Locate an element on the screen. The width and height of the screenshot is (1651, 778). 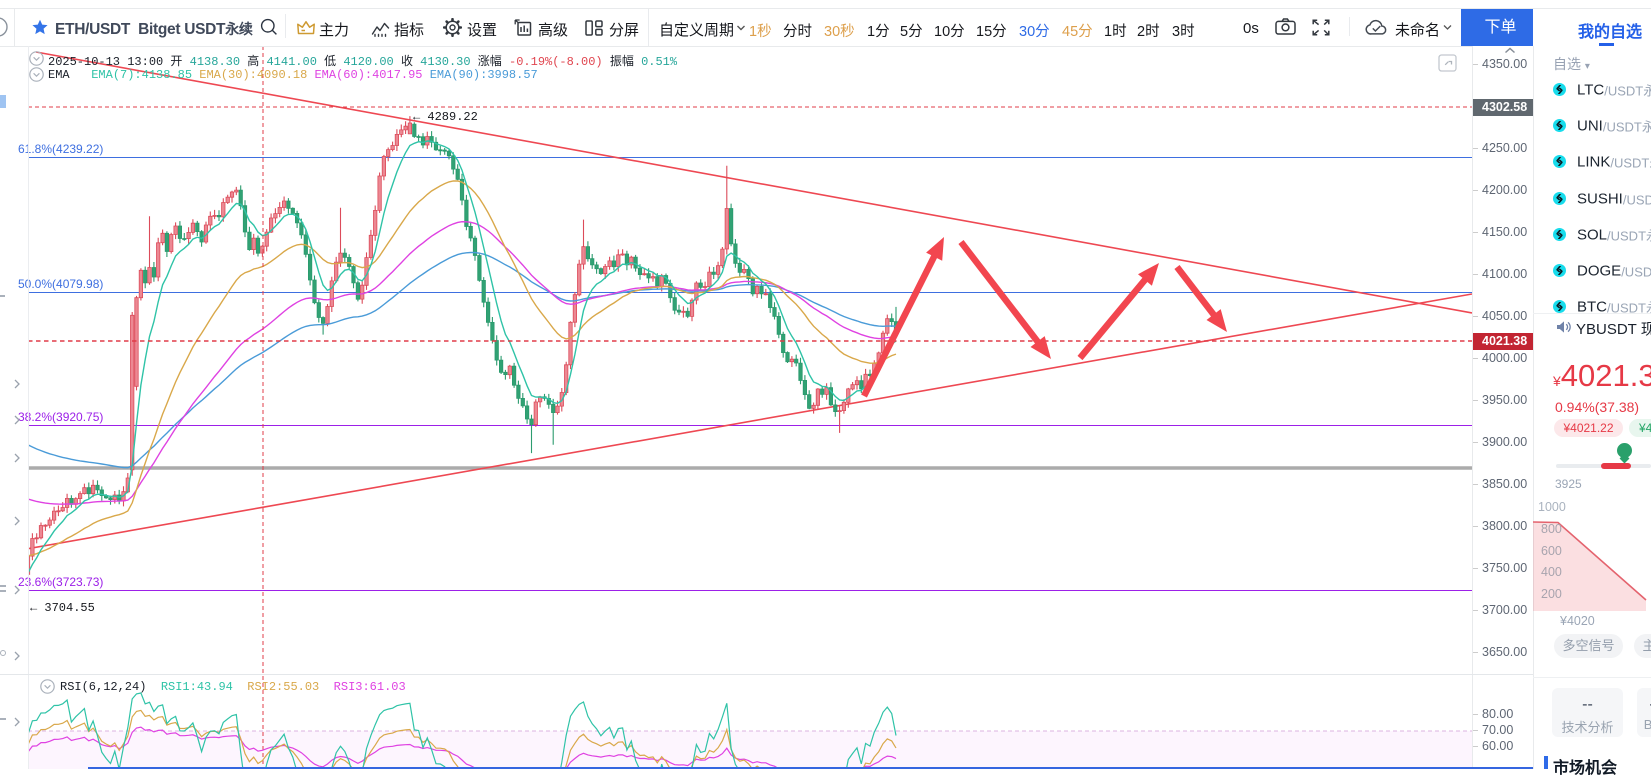
svg-text: 23.6%(3723.73) is located at coordinates (60, 582).